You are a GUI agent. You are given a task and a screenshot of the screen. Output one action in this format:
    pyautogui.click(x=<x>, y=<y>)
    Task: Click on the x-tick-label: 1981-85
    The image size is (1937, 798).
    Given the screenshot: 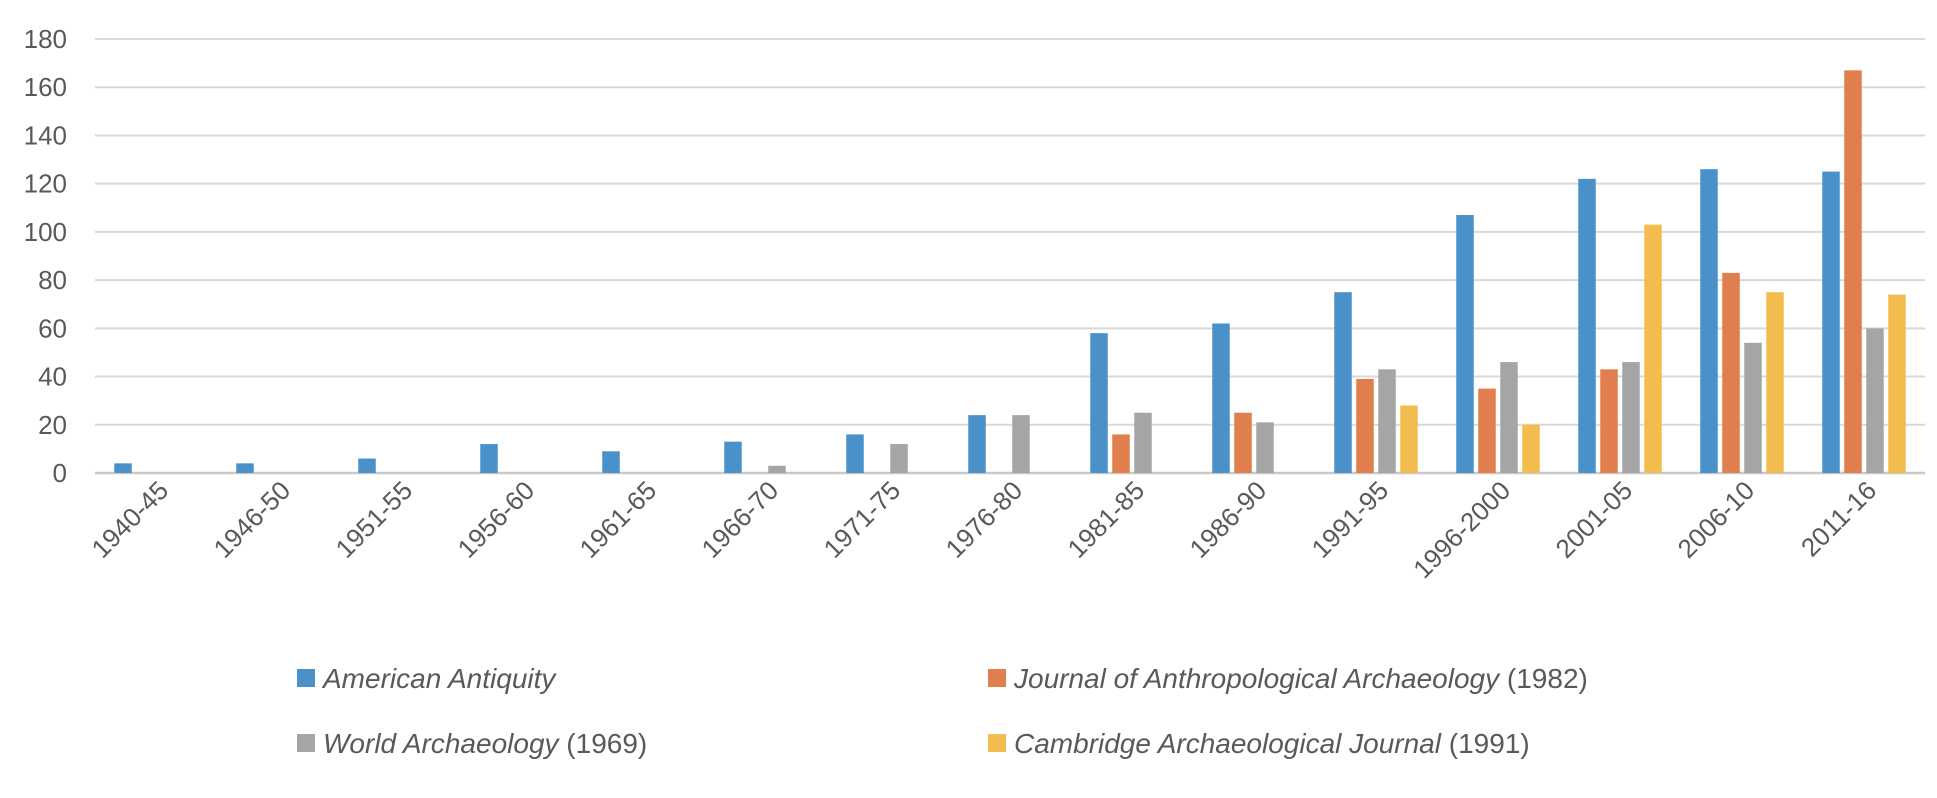 What is the action you would take?
    pyautogui.click(x=1106, y=519)
    